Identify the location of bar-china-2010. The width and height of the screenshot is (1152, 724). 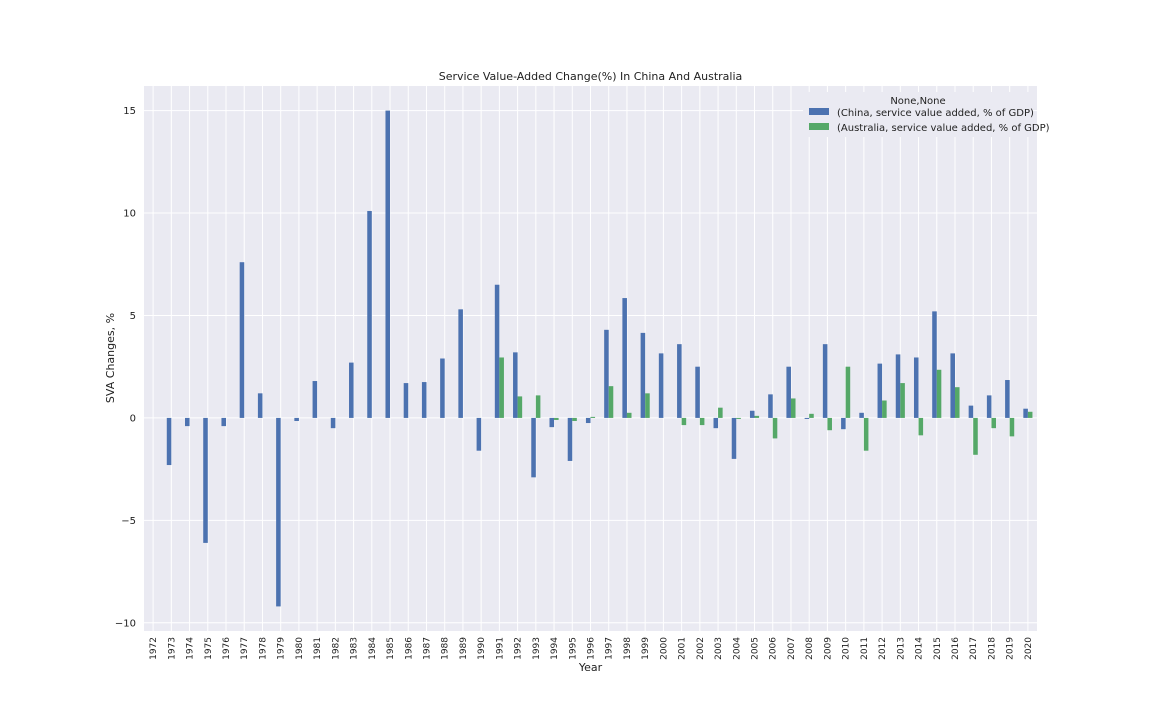
(843, 423).